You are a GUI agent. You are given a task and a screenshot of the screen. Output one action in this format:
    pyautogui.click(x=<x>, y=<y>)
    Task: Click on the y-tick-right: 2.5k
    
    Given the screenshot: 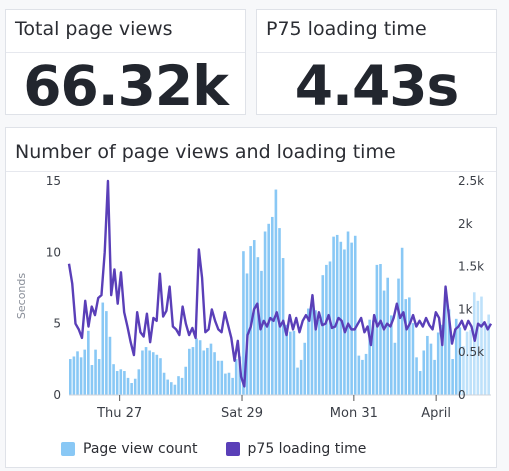 What is the action you would take?
    pyautogui.click(x=471, y=181)
    